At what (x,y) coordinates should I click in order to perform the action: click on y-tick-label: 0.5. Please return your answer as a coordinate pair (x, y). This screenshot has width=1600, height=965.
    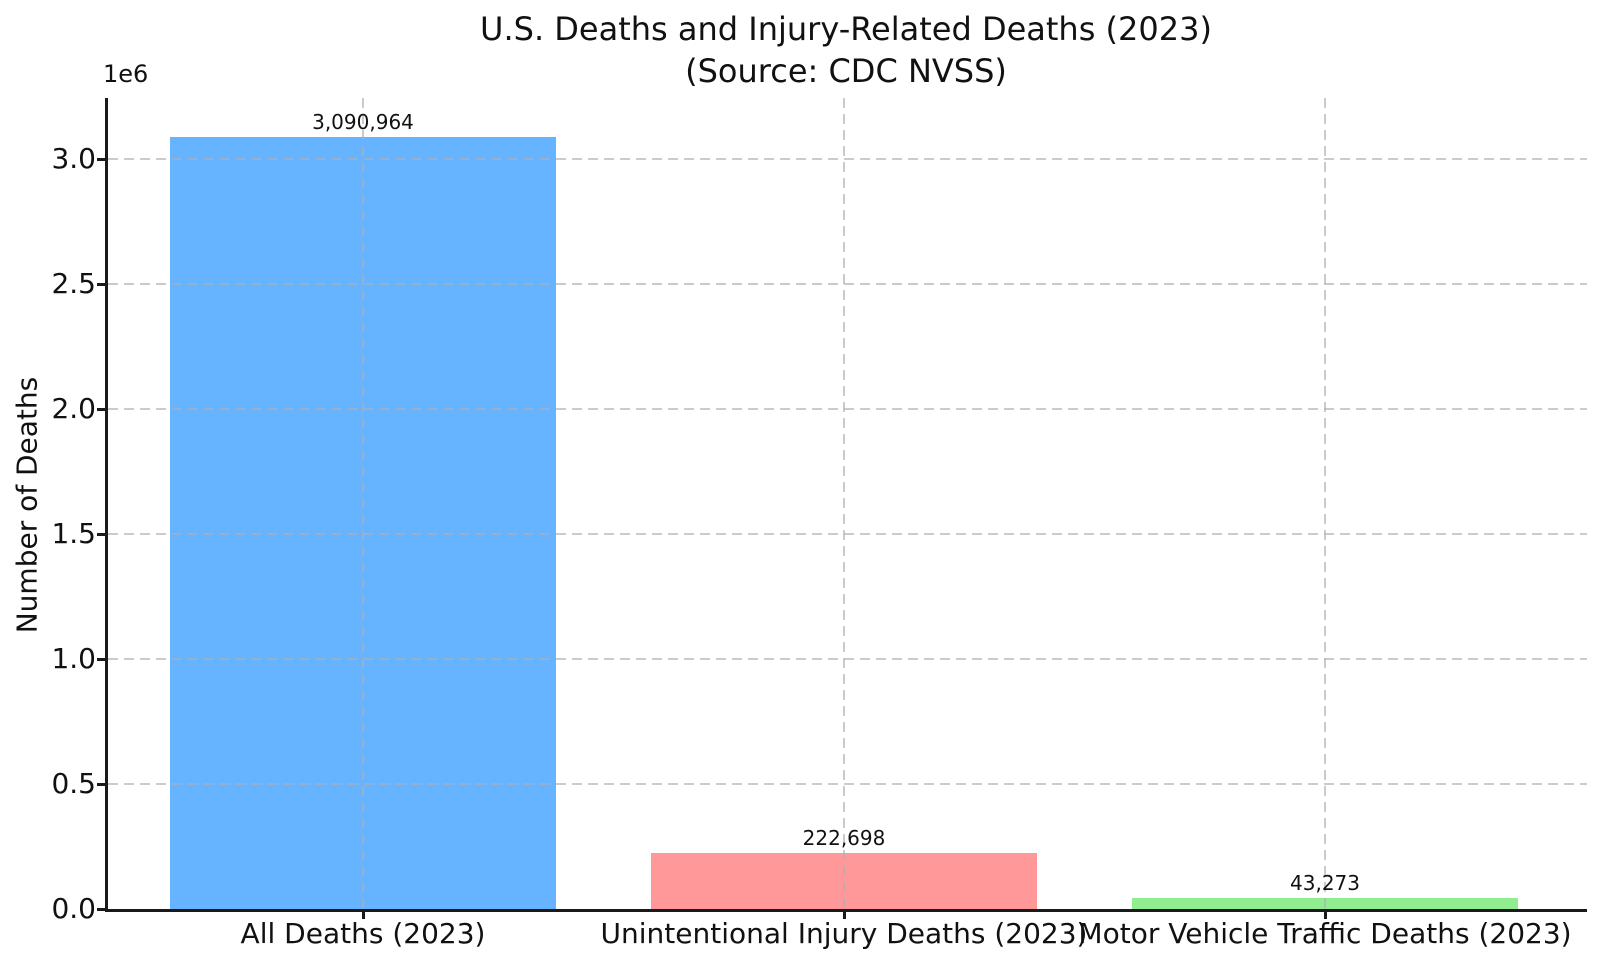
    Looking at the image, I should click on (73, 784).